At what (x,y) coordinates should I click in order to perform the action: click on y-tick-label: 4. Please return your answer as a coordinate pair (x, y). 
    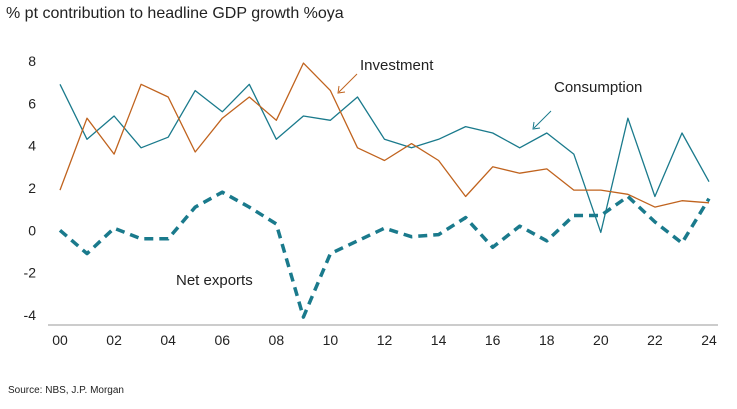
    Looking at the image, I should click on (32, 146).